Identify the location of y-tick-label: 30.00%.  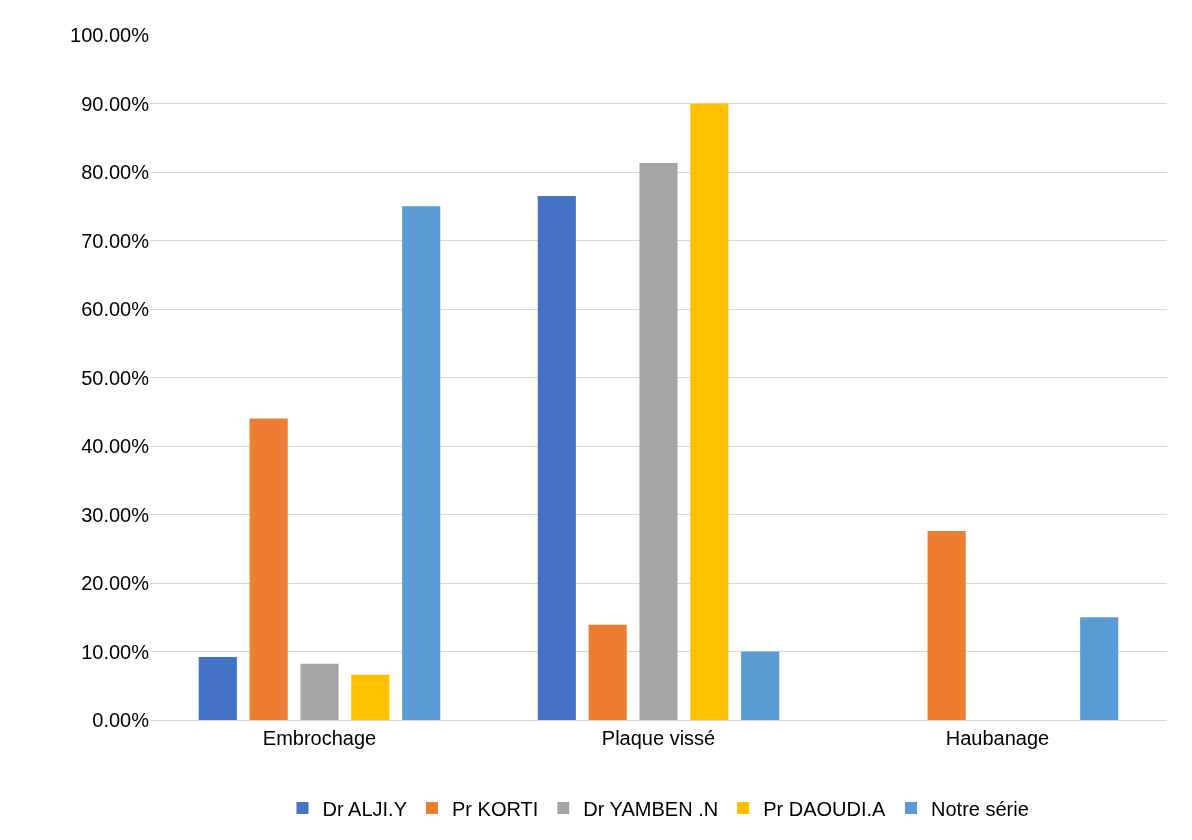
(115, 514).